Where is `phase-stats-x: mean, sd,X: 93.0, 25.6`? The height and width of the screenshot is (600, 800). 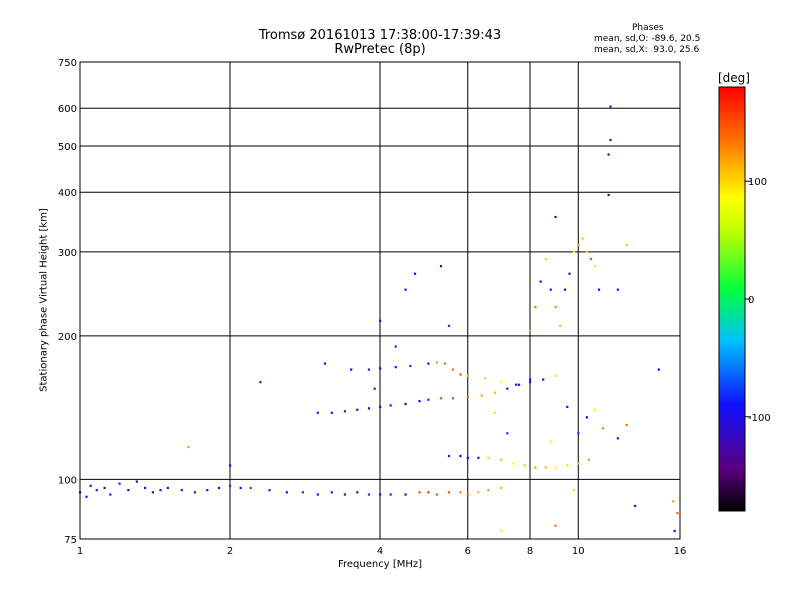
phase-stats-x: mean, sd,X: 93.0, 25.6 is located at coordinates (647, 50).